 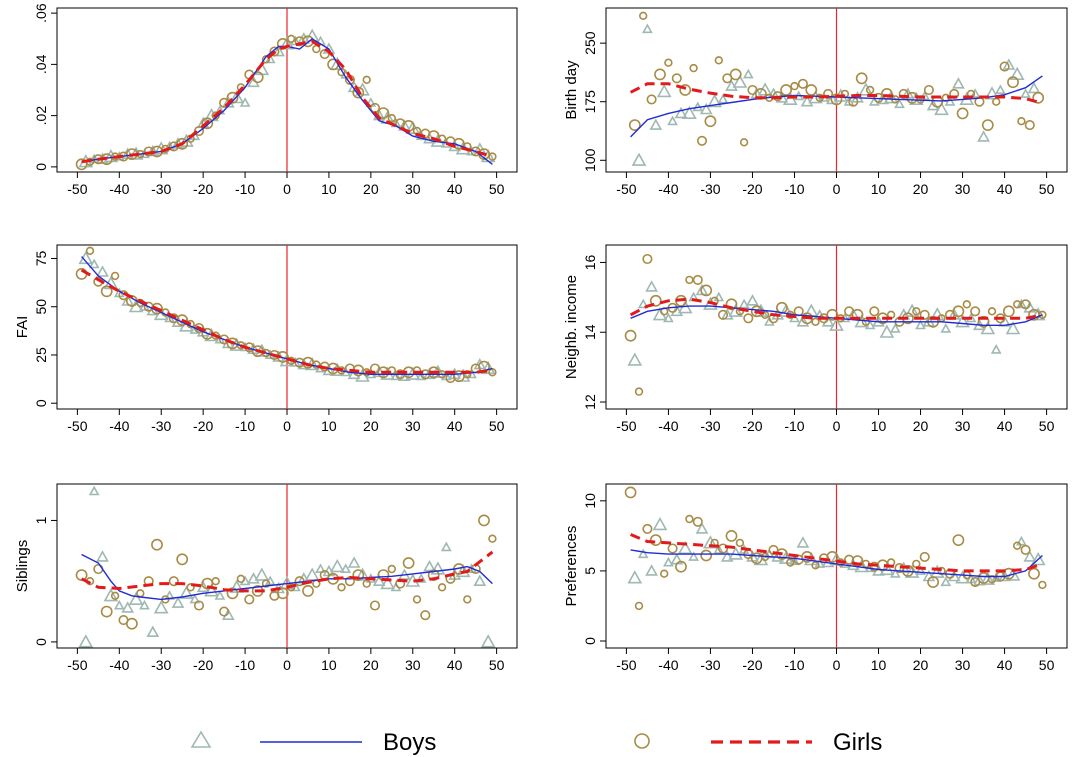 I want to click on x-tick-label: 30, so click(x=963, y=189).